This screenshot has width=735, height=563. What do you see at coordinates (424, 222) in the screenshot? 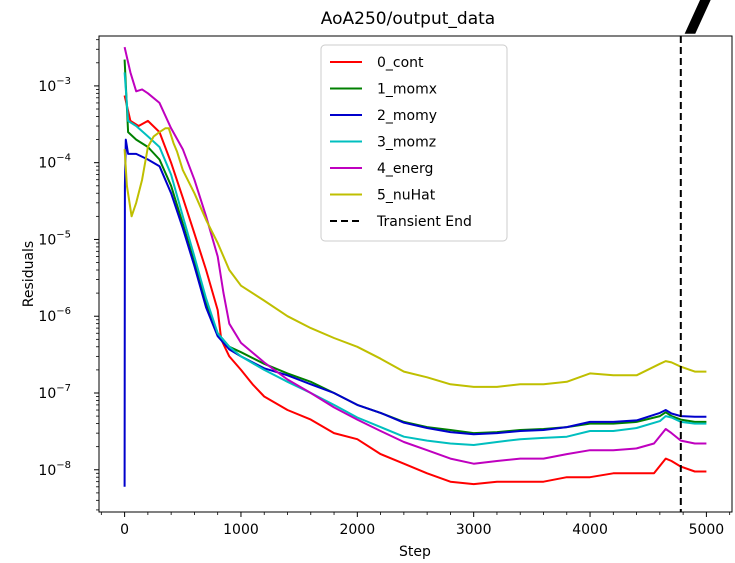
I see `legend-label-6: Transient End` at bounding box center [424, 222].